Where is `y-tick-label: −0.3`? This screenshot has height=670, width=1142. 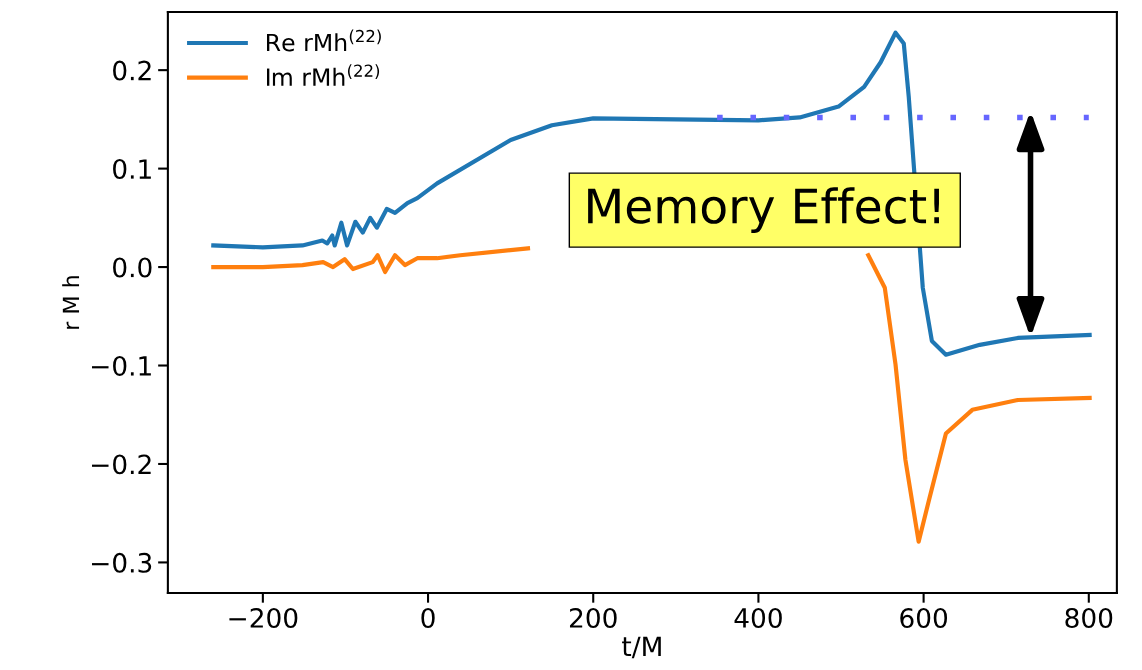 y-tick-label: −0.3 is located at coordinates (122, 562).